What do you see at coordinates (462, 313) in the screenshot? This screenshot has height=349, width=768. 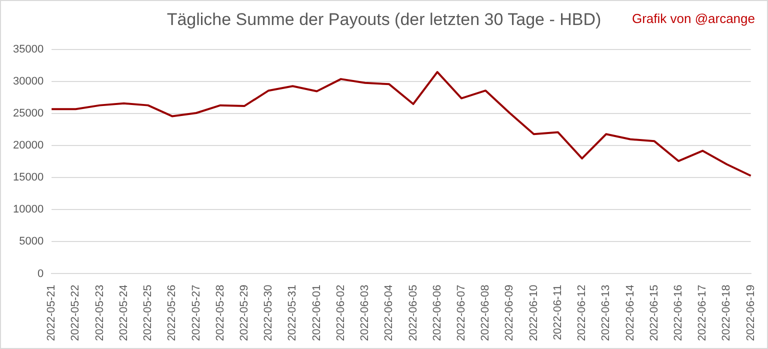 I see `x-tick-label: 2022-06-07` at bounding box center [462, 313].